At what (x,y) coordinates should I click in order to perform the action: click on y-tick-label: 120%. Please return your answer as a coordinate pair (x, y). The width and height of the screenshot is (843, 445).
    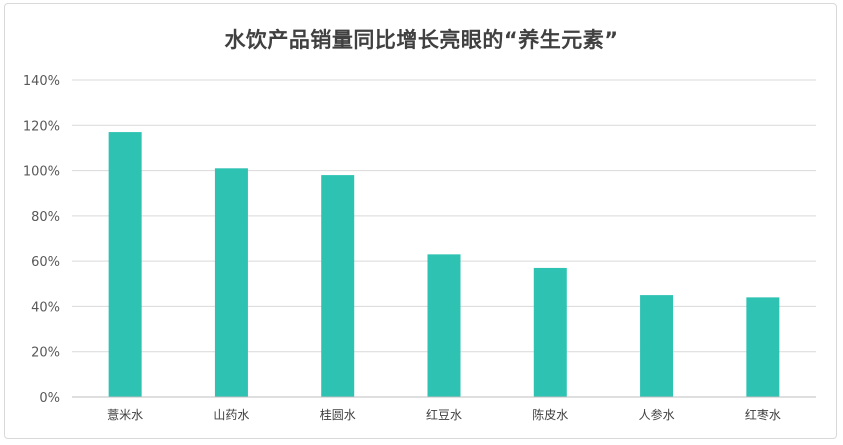
    Looking at the image, I should click on (41, 126).